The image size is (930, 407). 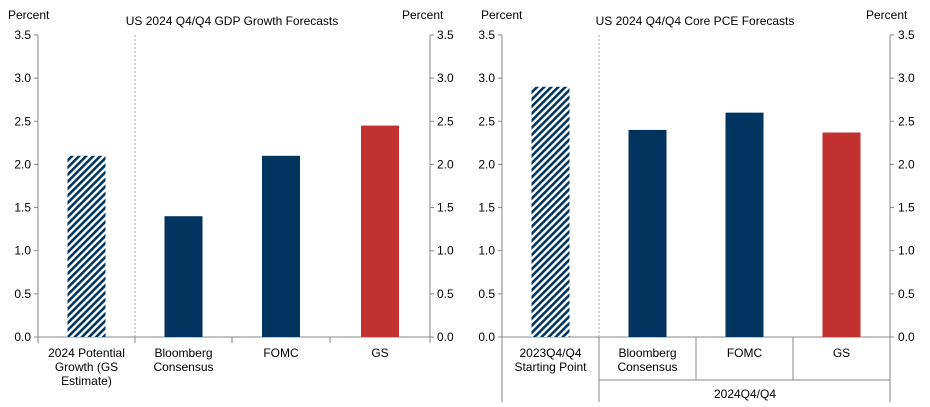 What do you see at coordinates (695, 21) in the screenshot?
I see `chart-title: US 2024 Q4/Q4 Core PCE Forecasts` at bounding box center [695, 21].